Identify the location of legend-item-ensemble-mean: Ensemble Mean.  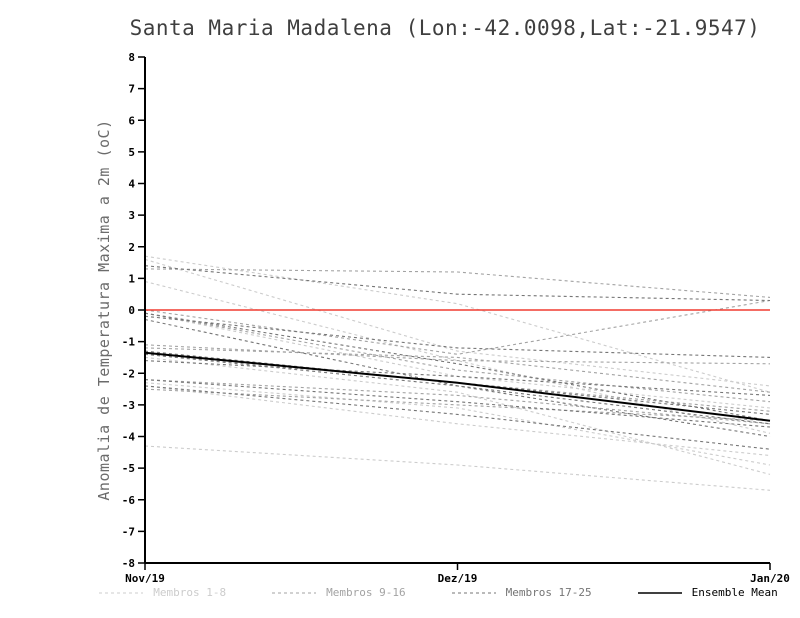
(707, 592).